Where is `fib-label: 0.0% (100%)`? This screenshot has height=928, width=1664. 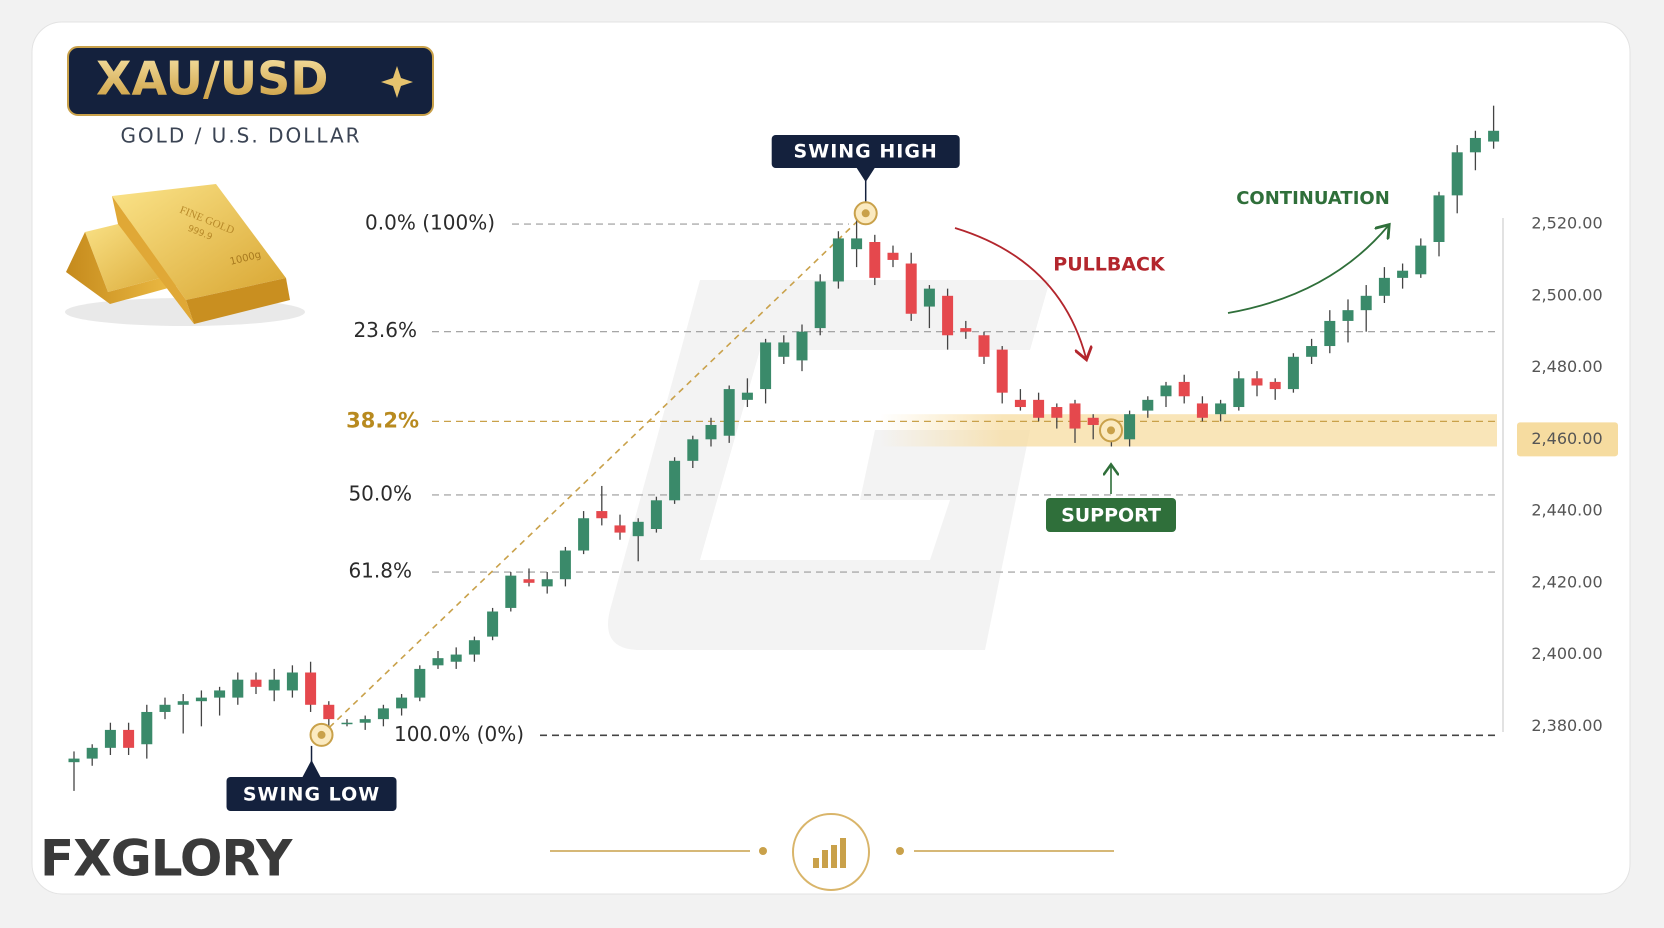
fib-label: 0.0% (100%) is located at coordinates (430, 223).